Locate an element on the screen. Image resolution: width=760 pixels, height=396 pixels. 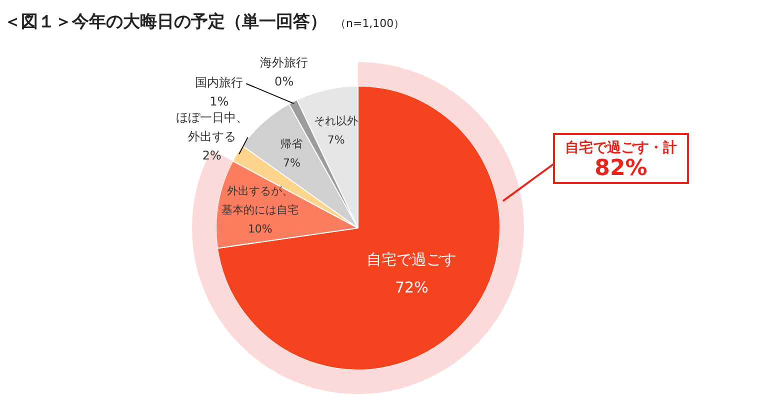
chart-subtitle: （n=1,100） is located at coordinates (370, 23).